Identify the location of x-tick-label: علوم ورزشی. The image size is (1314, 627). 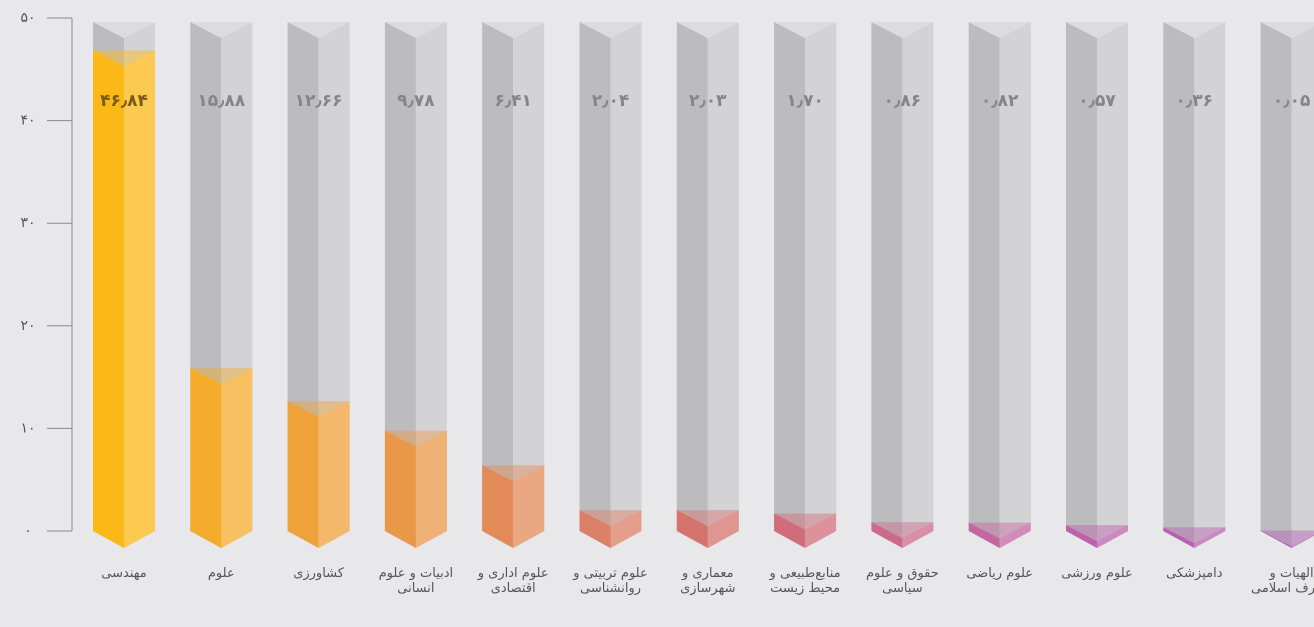
(1097, 573).